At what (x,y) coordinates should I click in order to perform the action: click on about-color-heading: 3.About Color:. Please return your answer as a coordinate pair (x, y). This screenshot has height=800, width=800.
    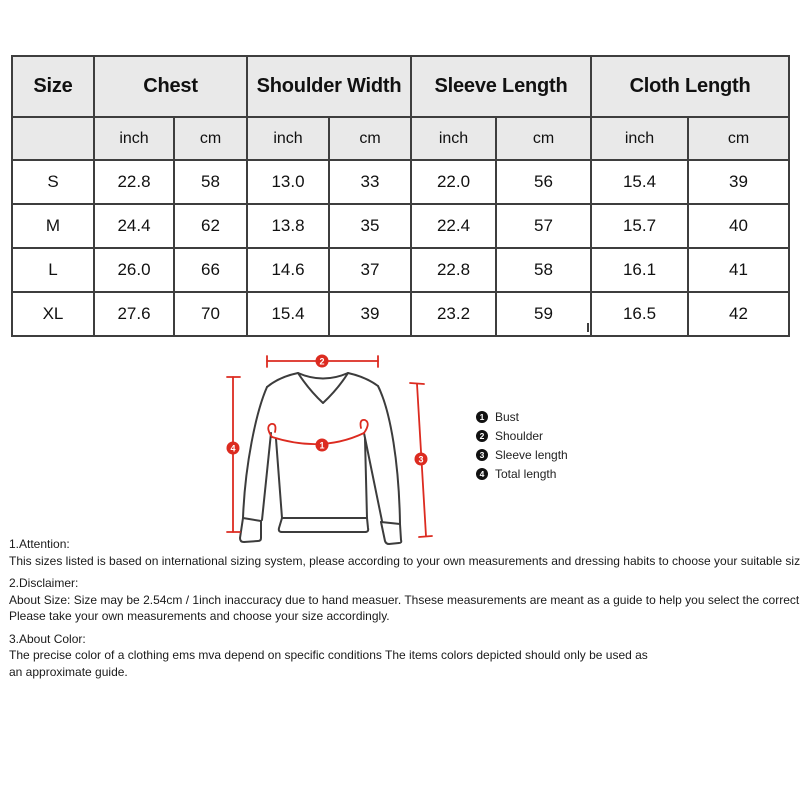
    Looking at the image, I should click on (47, 638).